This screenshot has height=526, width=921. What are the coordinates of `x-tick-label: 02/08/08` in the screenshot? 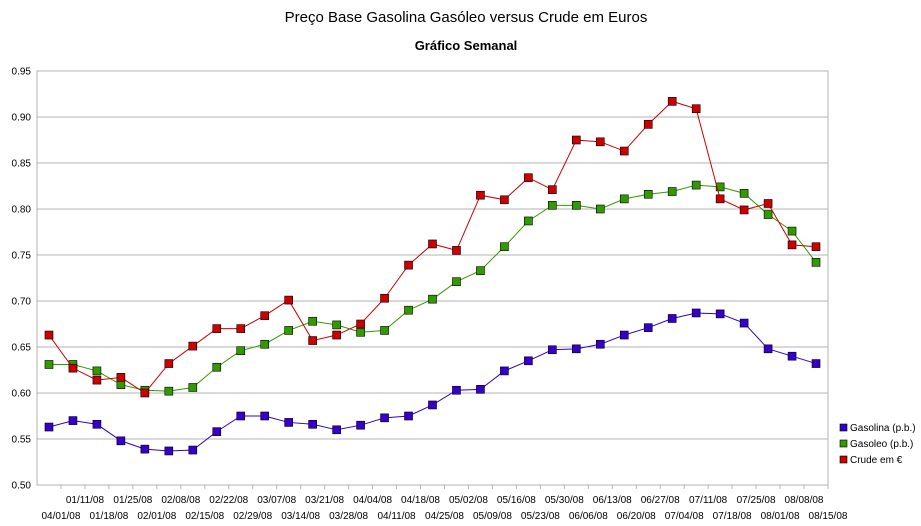 It's located at (180, 500).